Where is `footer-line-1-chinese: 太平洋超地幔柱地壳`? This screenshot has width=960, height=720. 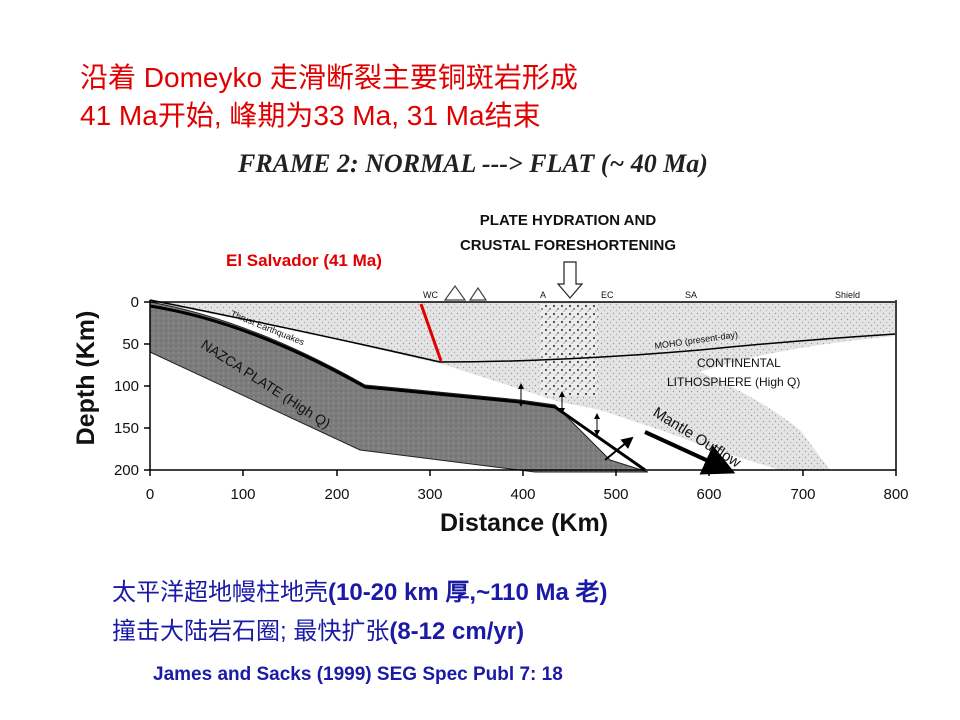 footer-line-1-chinese: 太平洋超地幔柱地壳 is located at coordinates (220, 592).